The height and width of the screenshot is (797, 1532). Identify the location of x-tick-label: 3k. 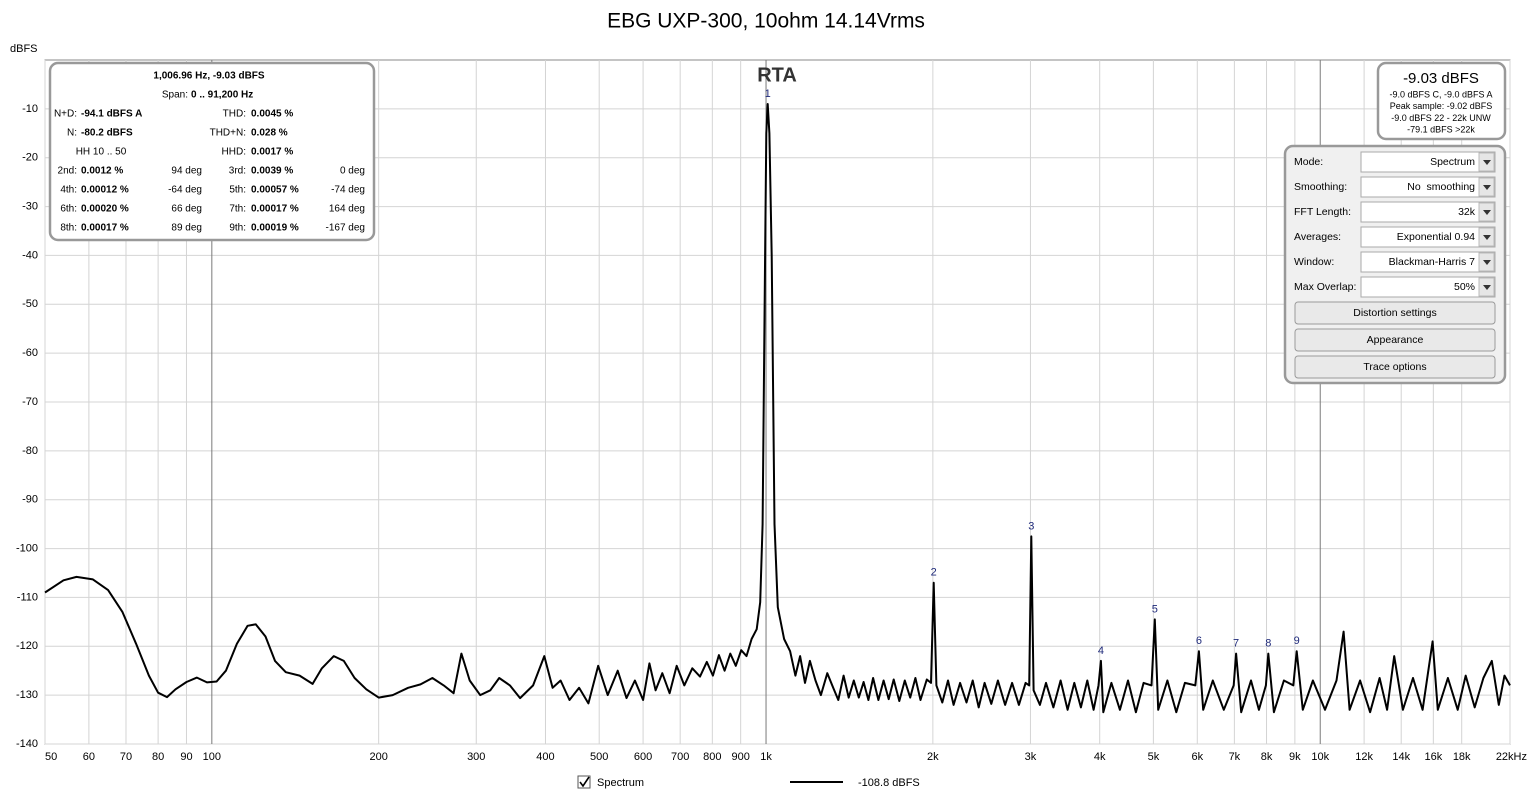
(1031, 757).